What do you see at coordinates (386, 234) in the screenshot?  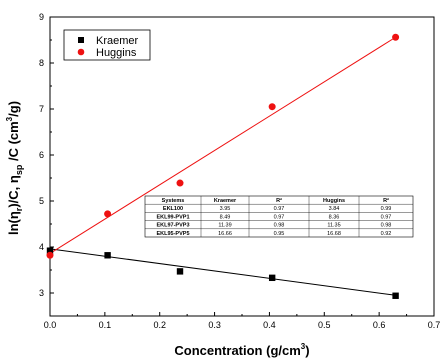 I see `table-cell: 0.92` at bounding box center [386, 234].